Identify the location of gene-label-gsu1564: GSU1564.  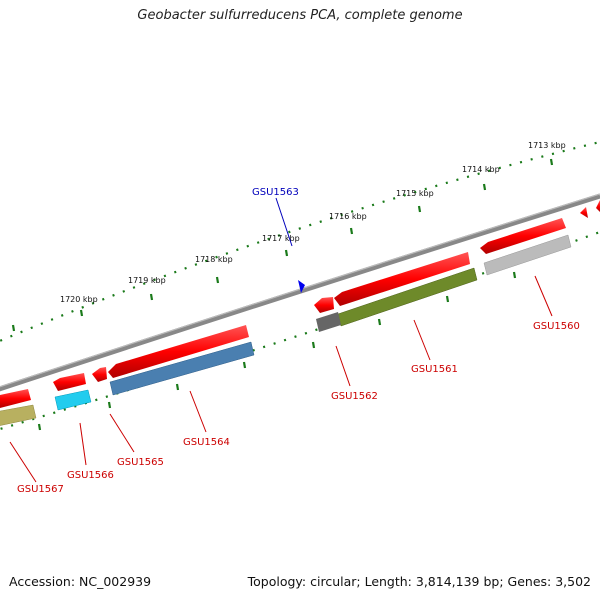
(206, 442).